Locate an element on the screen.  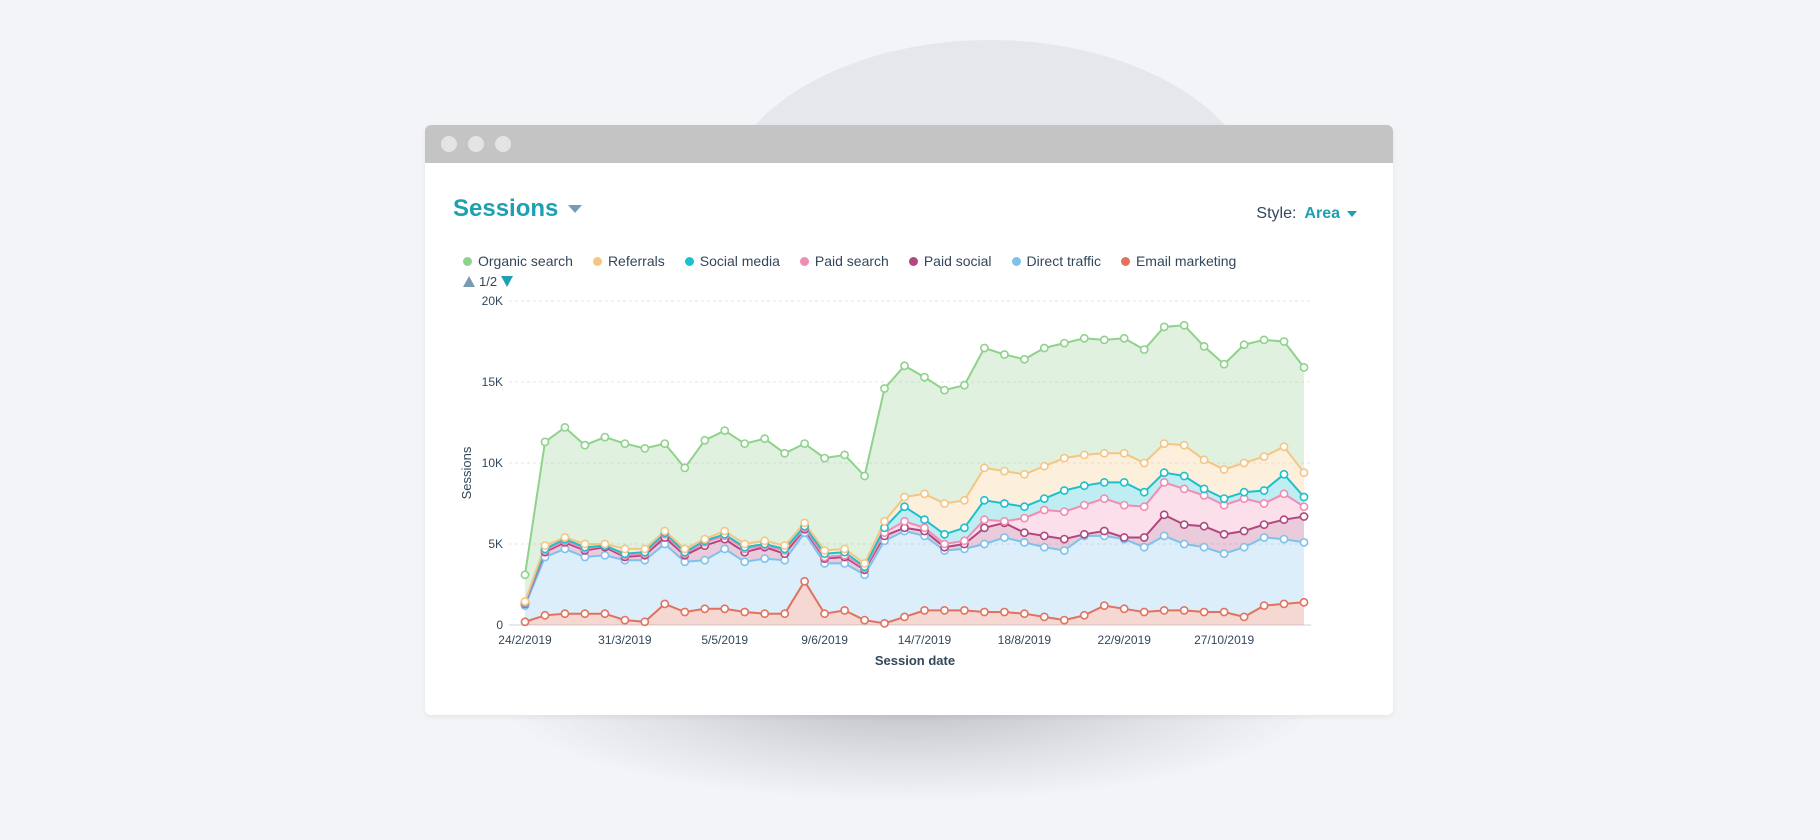
legend-item-referrals: Referrals is located at coordinates (628, 261).